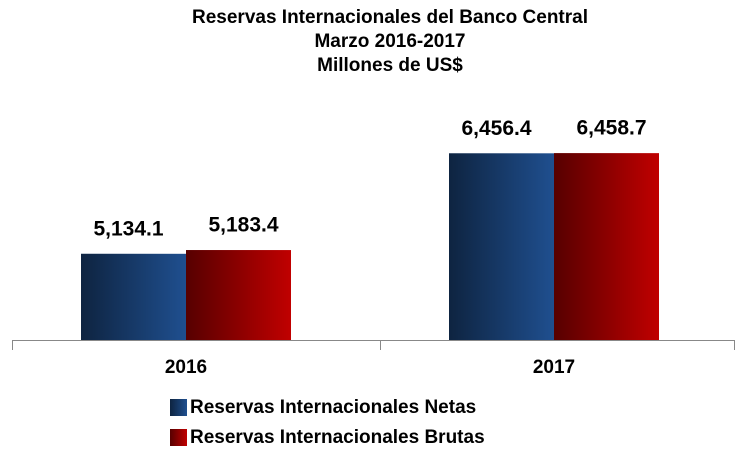 This screenshot has width=735, height=450. I want to click on legend-label: Reservas Internacionales Brutas, so click(337, 437).